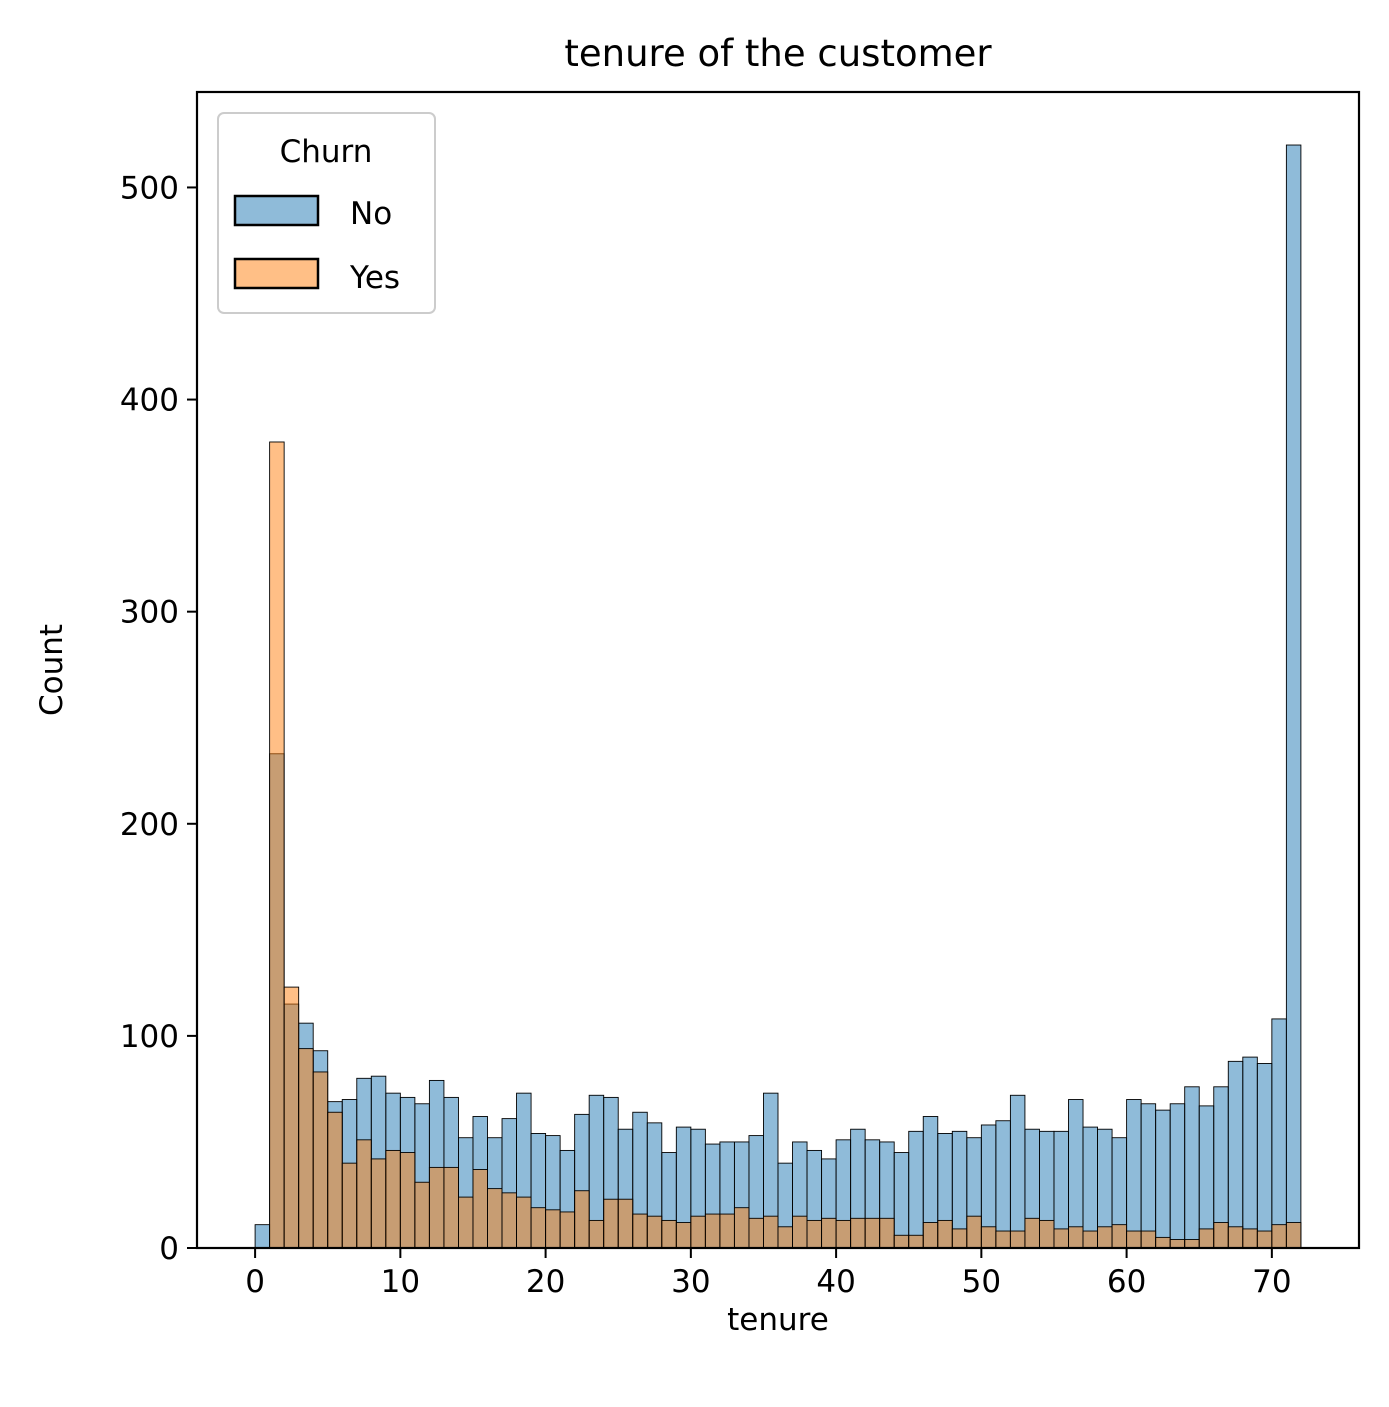 The height and width of the screenshot is (1407, 1389). What do you see at coordinates (276, 210) in the screenshot?
I see `legend-swatch-no` at bounding box center [276, 210].